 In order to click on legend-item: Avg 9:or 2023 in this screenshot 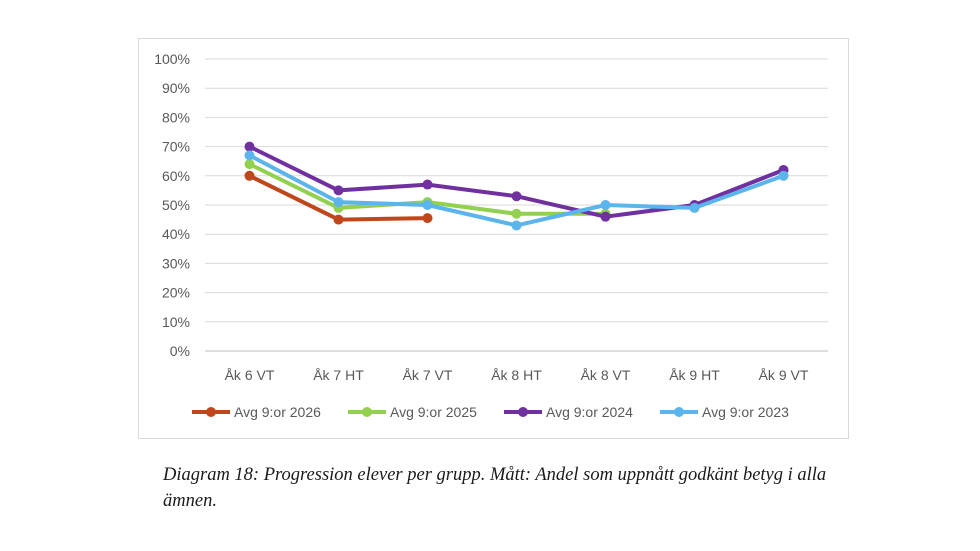, I will do `click(724, 412)`.